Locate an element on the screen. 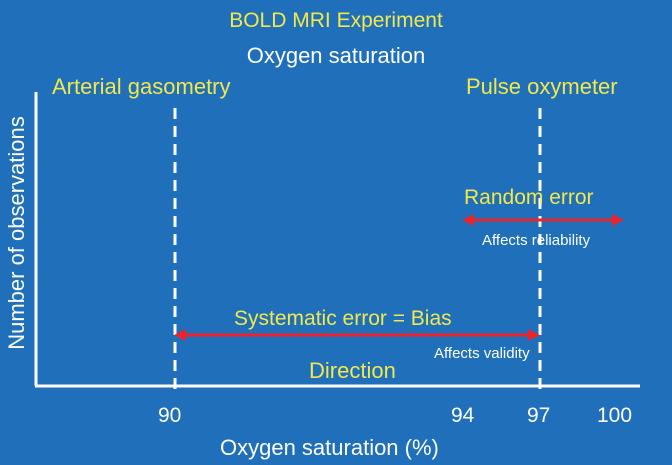  x-tick-label: 94 is located at coordinates (463, 415).